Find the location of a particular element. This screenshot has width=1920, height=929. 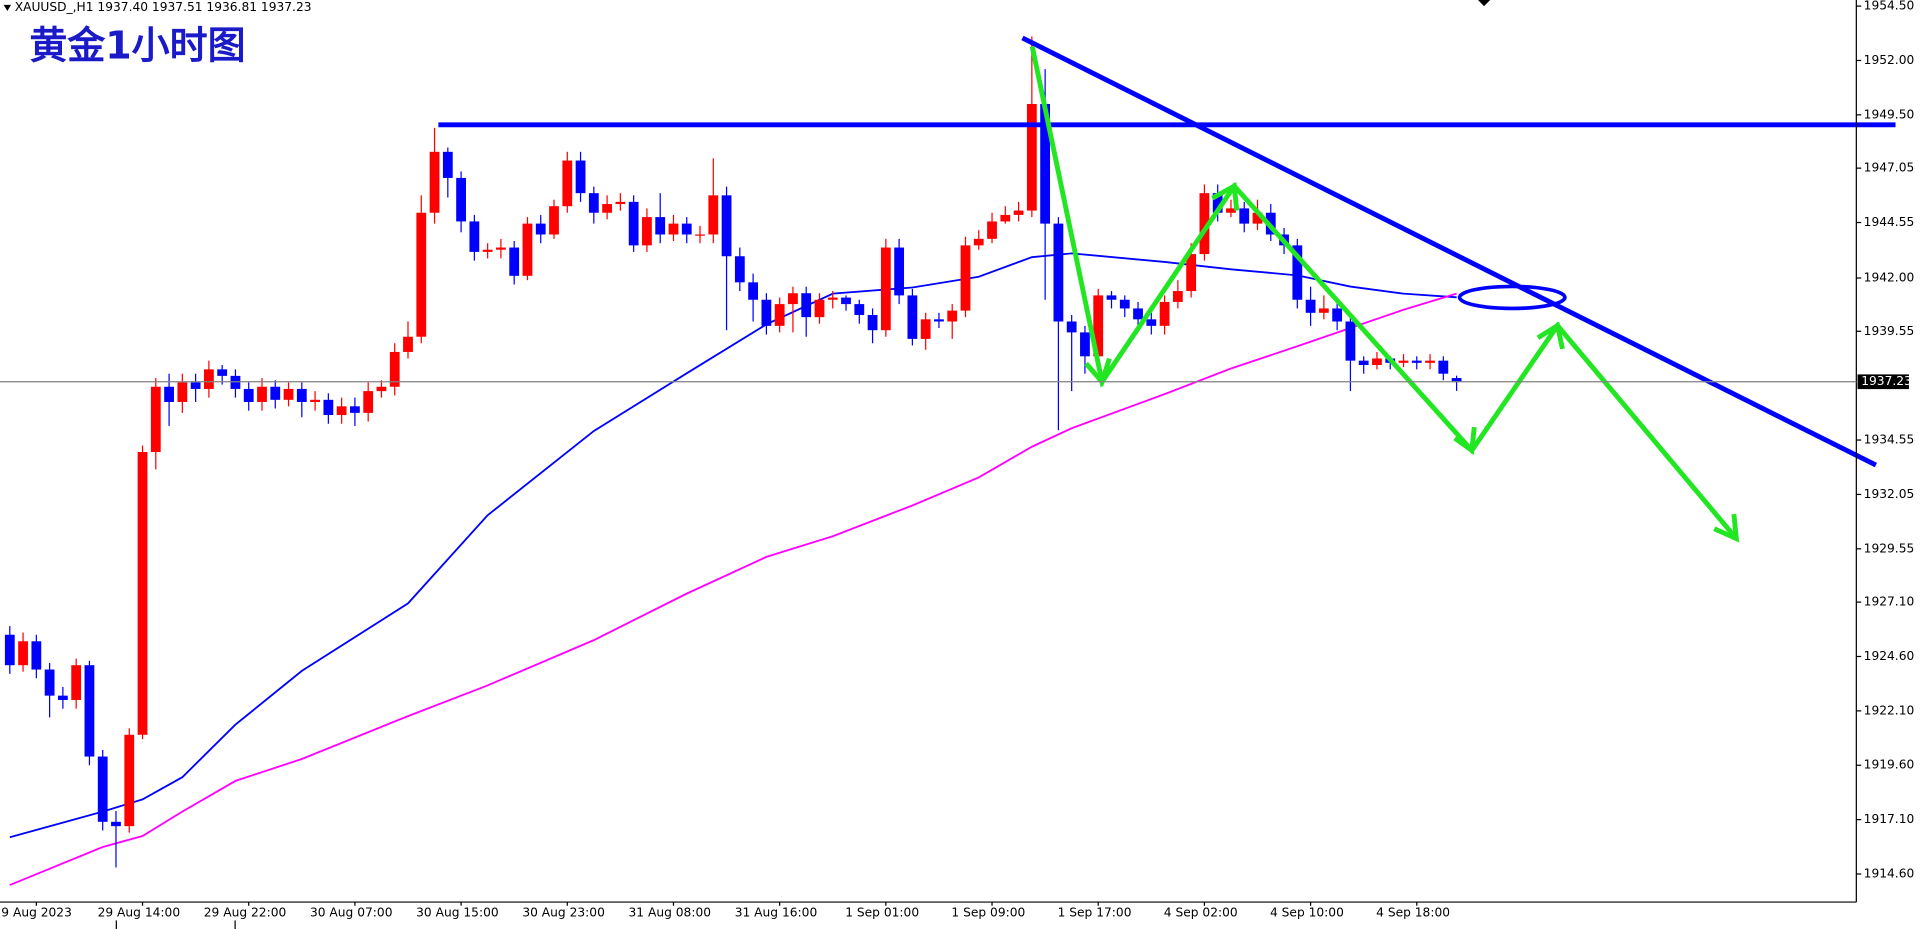

x-tick-label: 29 Aug 14:00 is located at coordinates (139, 913).